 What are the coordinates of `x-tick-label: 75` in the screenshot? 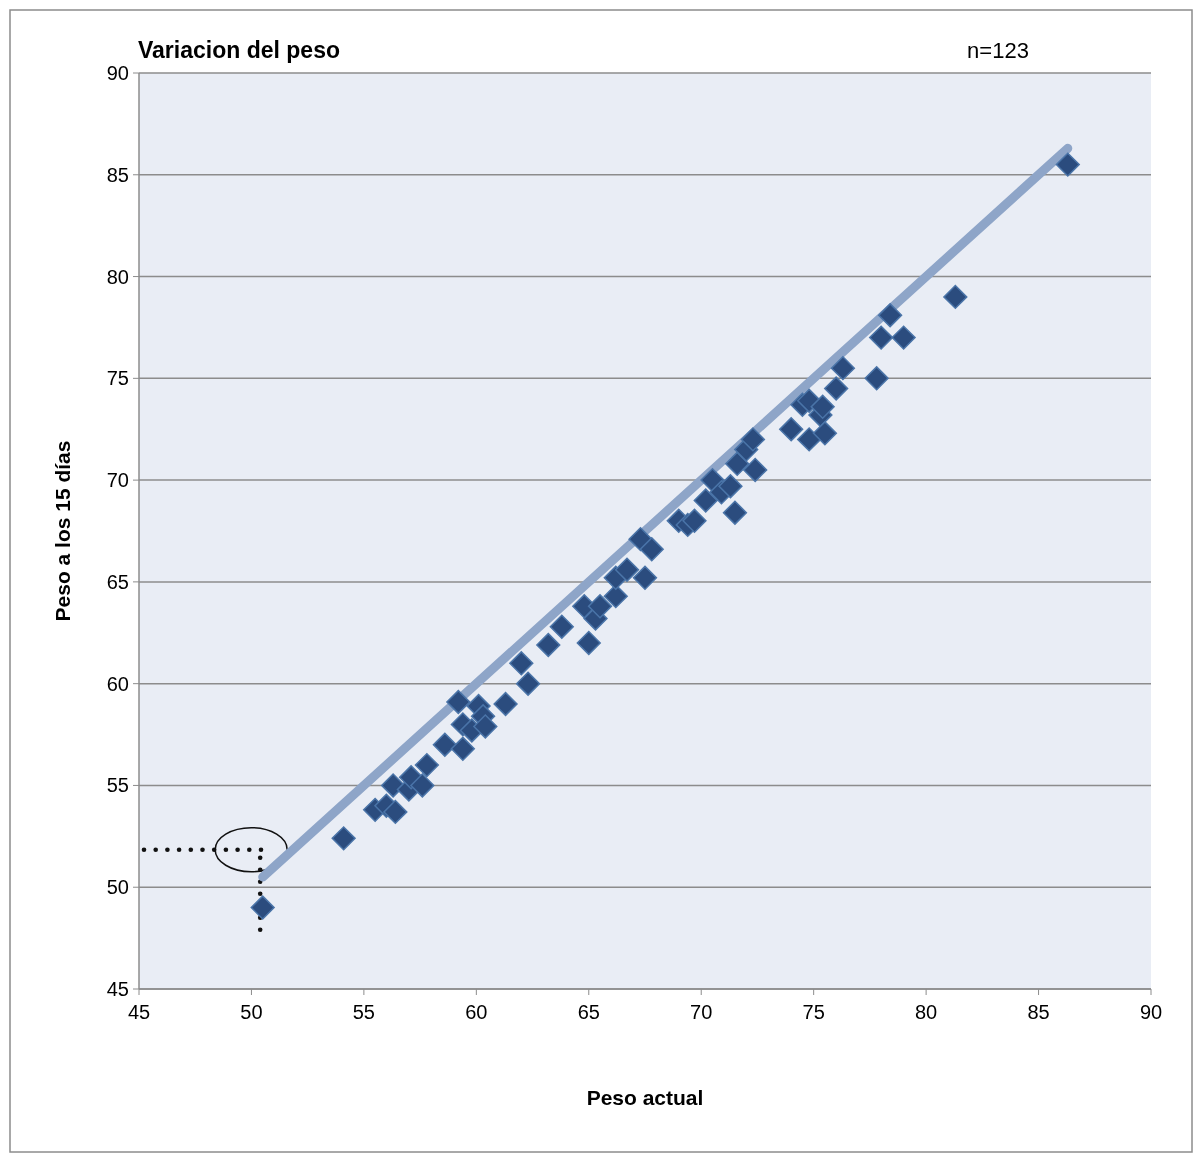 It's located at (813, 1012).